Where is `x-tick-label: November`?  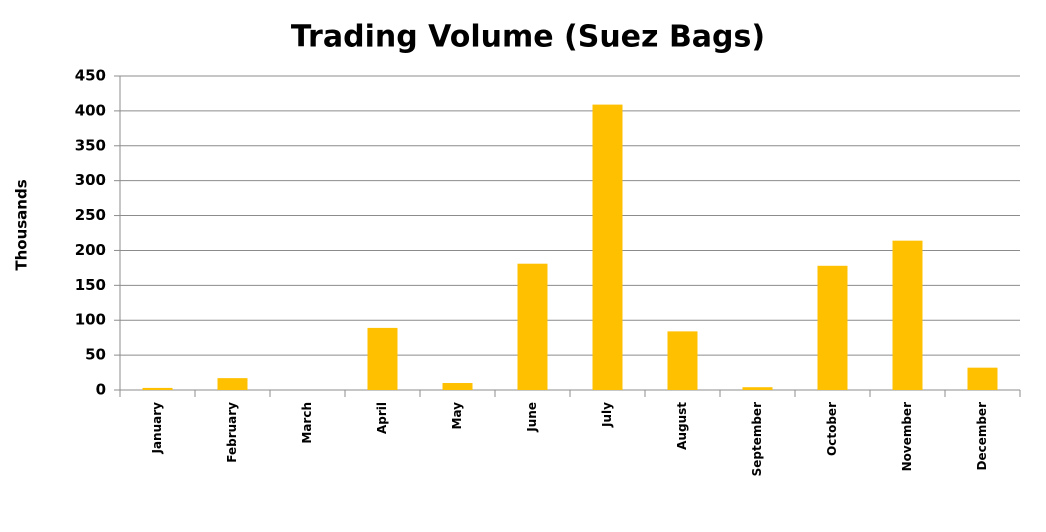
x-tick-label: November is located at coordinates (907, 436).